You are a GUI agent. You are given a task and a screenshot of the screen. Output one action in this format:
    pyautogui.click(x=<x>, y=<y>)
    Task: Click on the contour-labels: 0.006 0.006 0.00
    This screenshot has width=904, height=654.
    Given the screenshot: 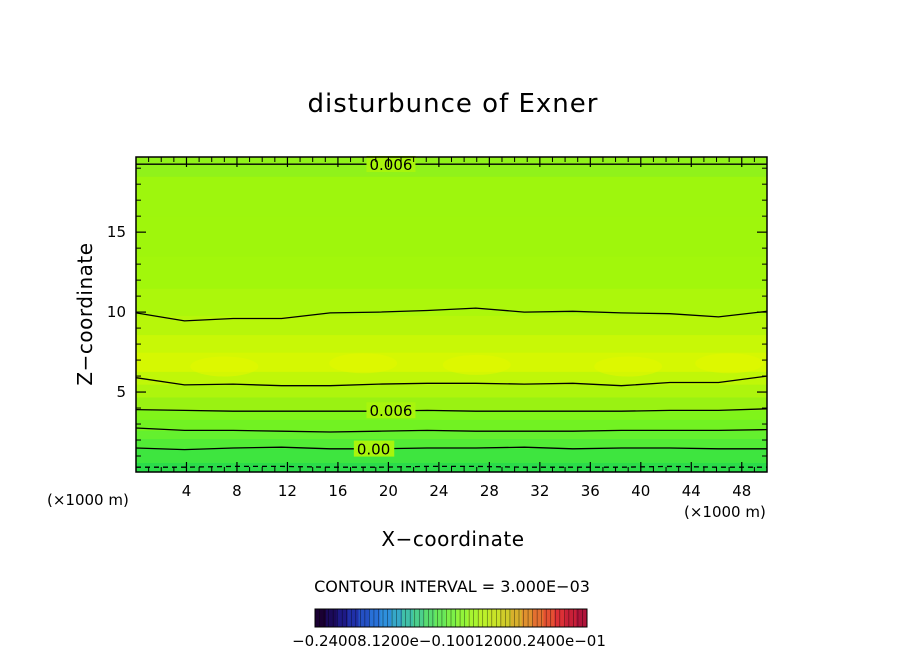 What is the action you would take?
    pyautogui.click(x=384, y=307)
    